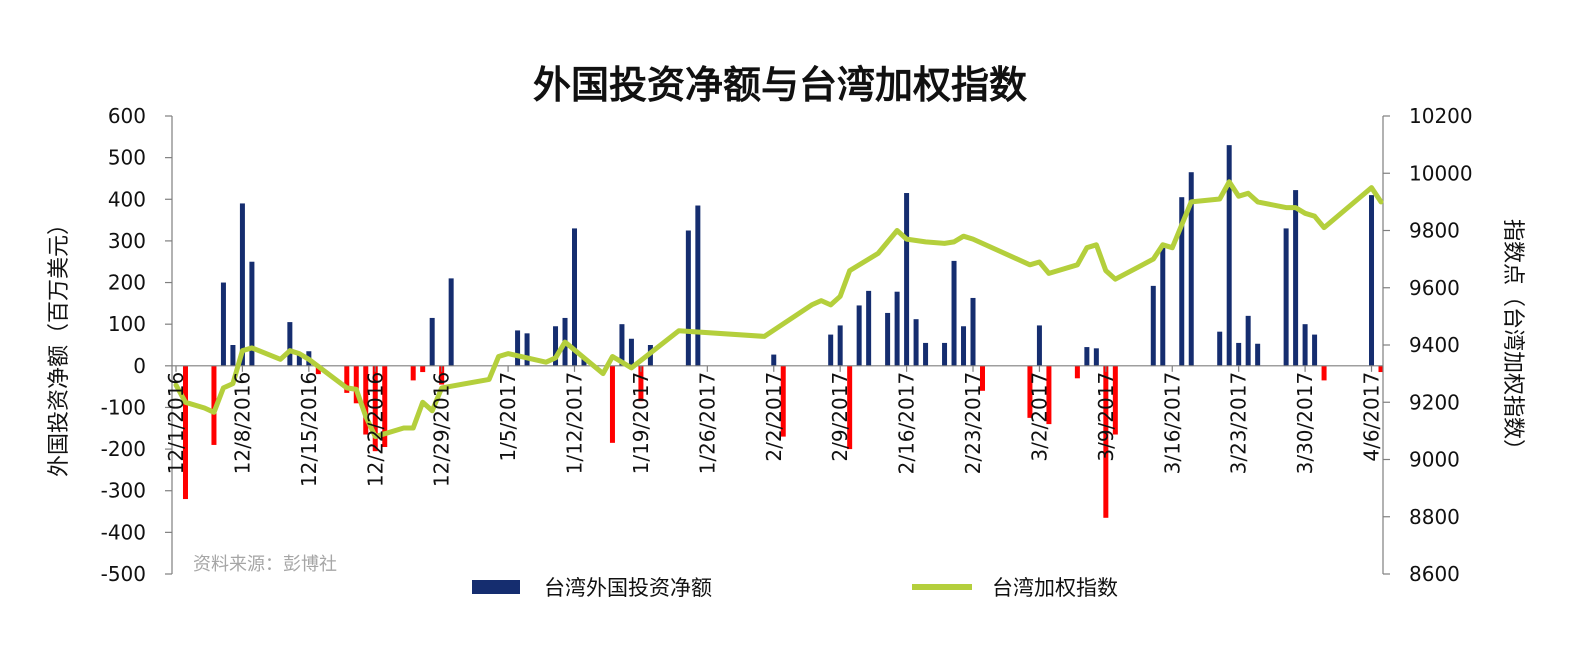  I want to click on legend-label-bars: 台湾外国投资净额, so click(628, 588).